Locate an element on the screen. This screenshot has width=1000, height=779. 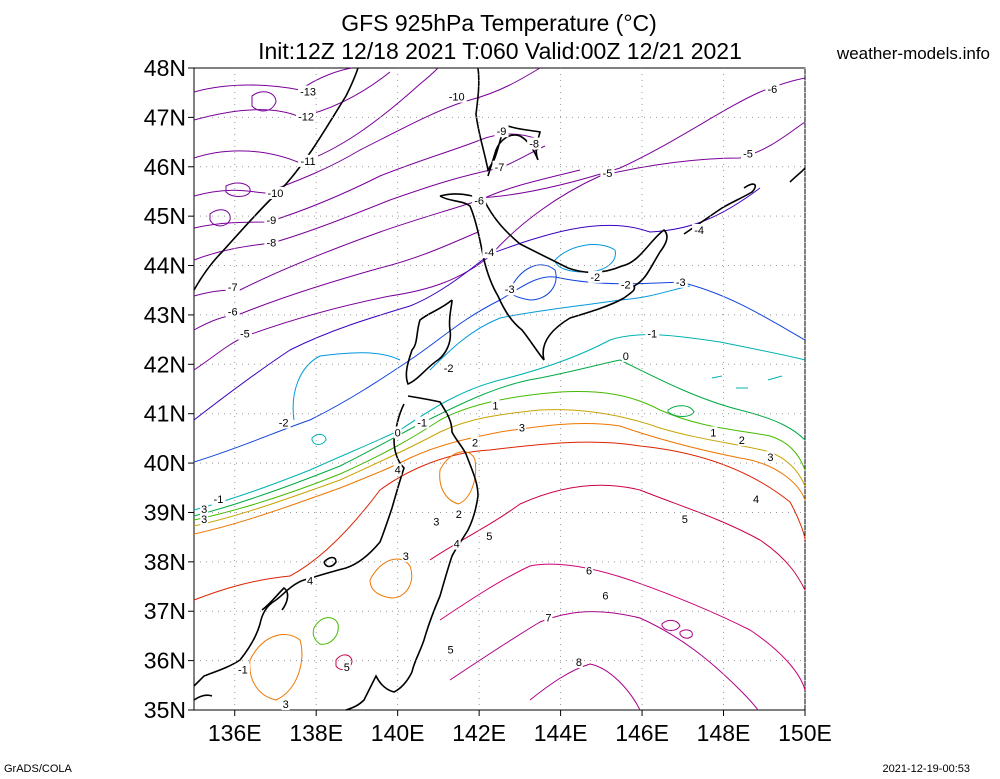
isotherm-minus2-loop is located at coordinates (585, 258).